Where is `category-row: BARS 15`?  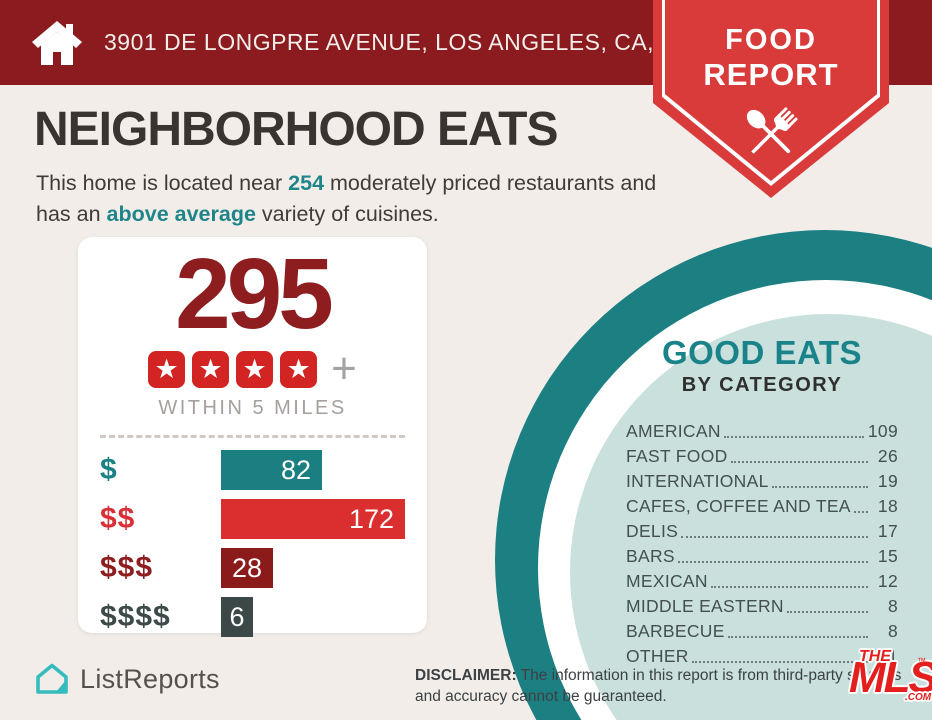
category-row: BARS 15 is located at coordinates (762, 554).